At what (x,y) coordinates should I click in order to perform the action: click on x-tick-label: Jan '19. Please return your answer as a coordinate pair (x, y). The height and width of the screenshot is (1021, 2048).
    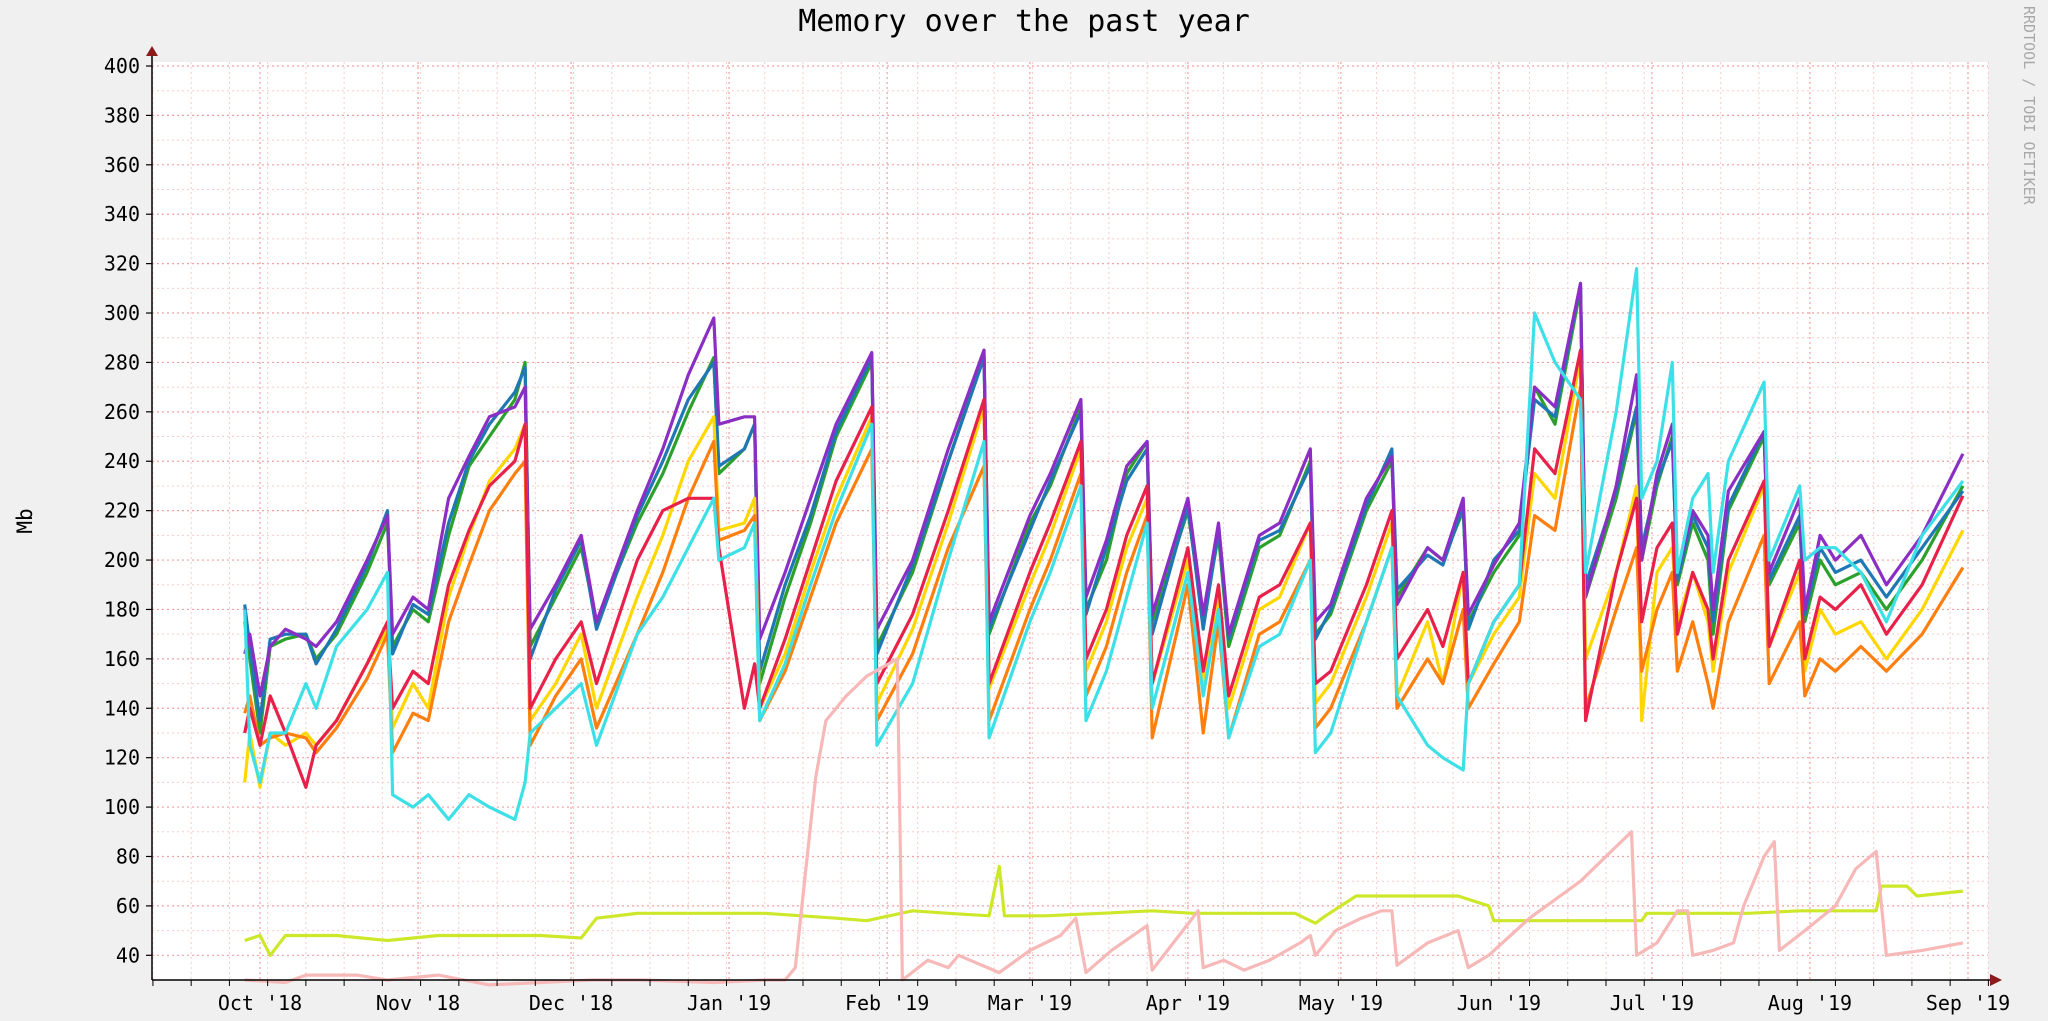
    Looking at the image, I should click on (729, 1003).